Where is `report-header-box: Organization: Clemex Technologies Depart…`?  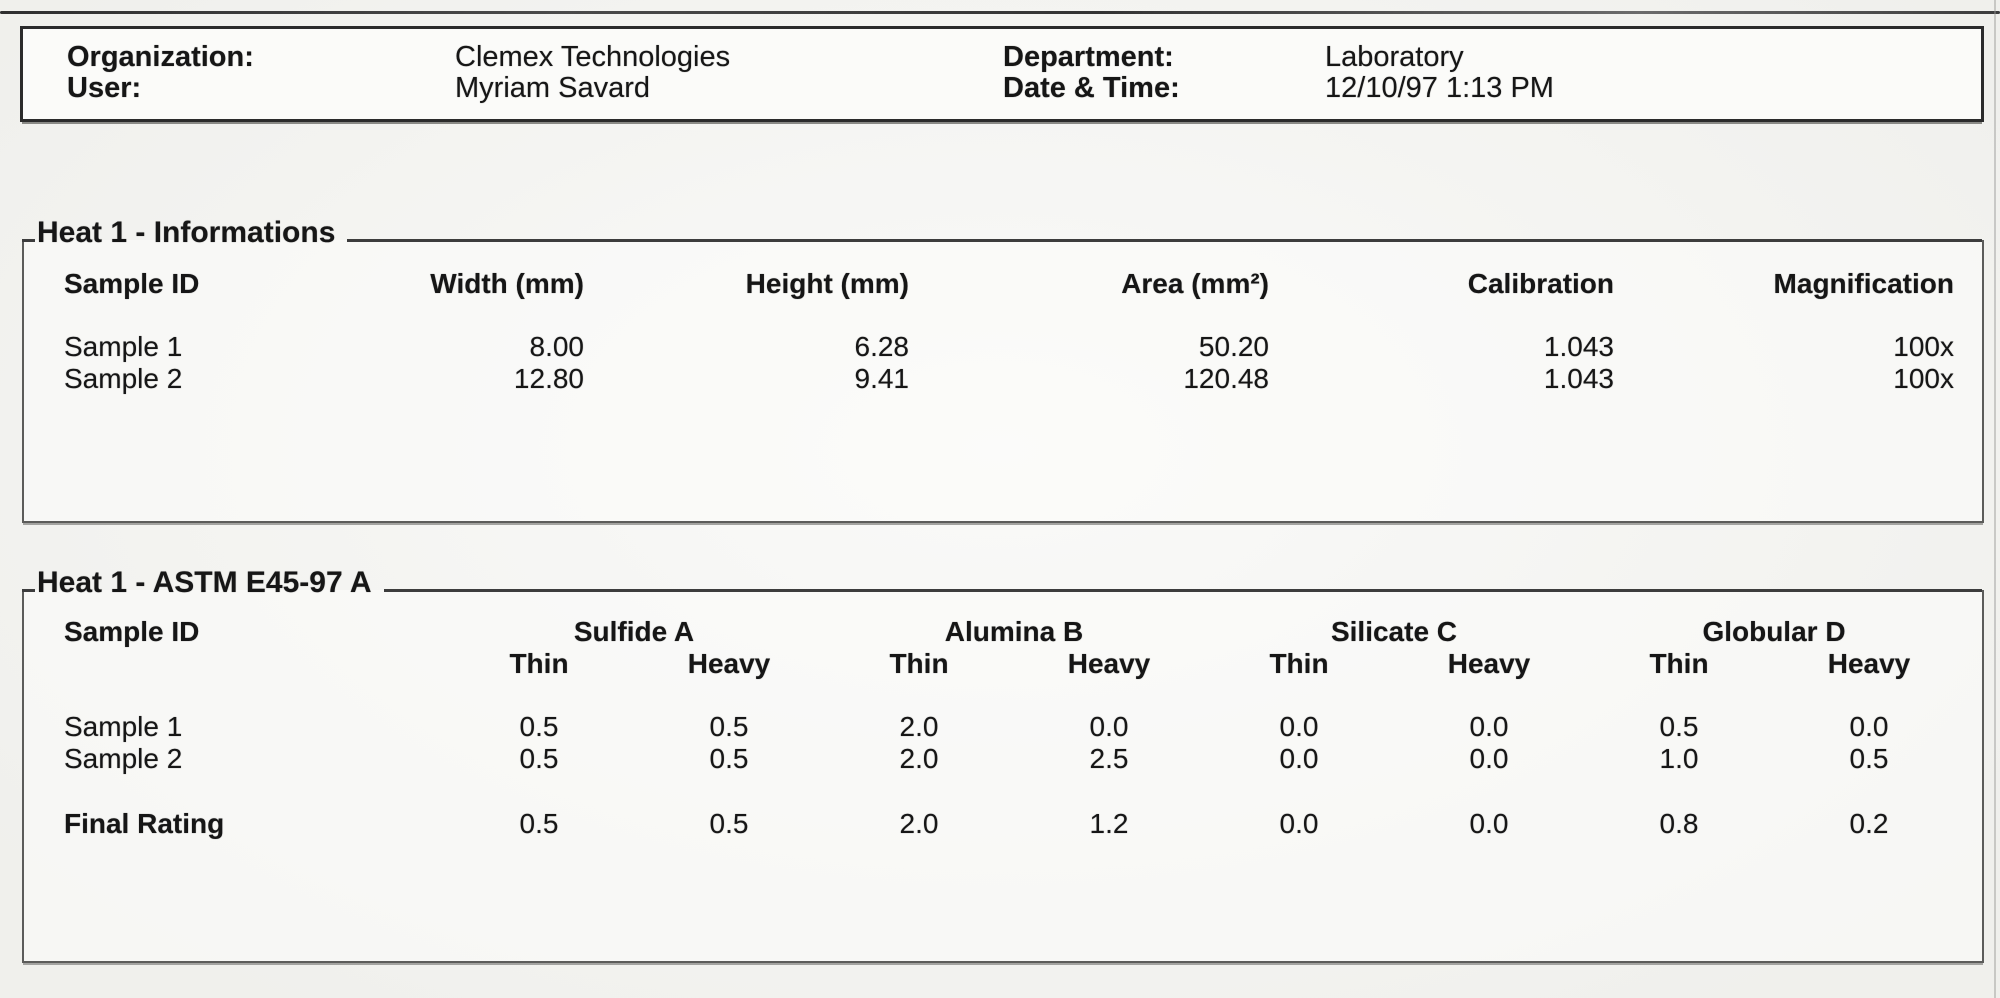 report-header-box: Organization: Clemex Technologies Depart… is located at coordinates (1002, 74).